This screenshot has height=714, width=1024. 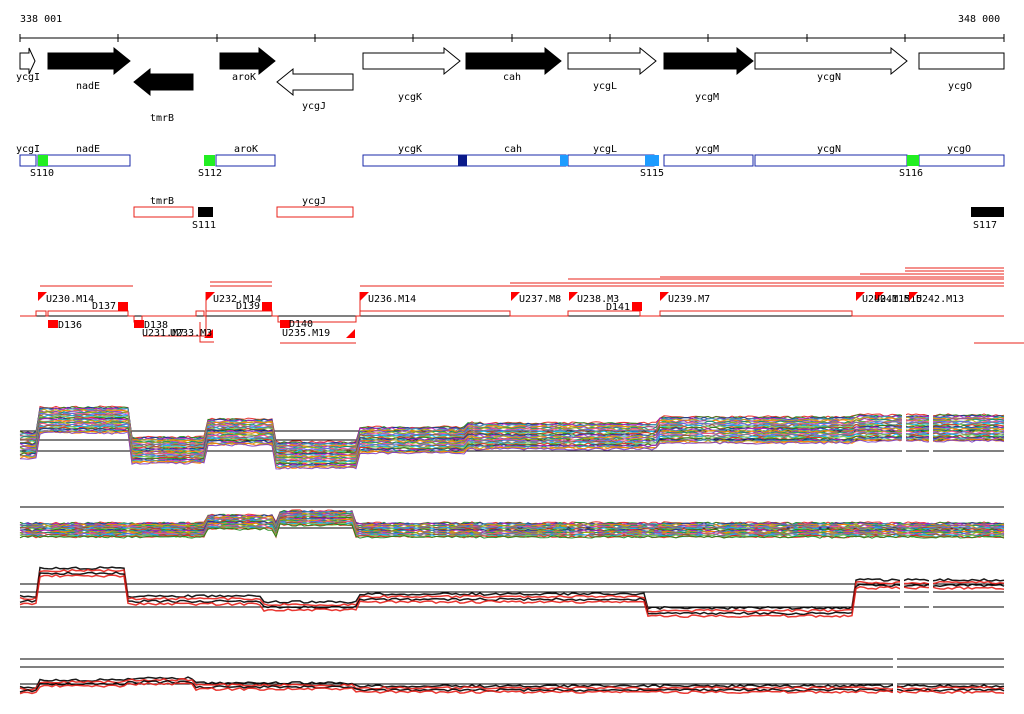 What do you see at coordinates (410, 149) in the screenshot?
I see `operon-label-ycgK: ycgK` at bounding box center [410, 149].